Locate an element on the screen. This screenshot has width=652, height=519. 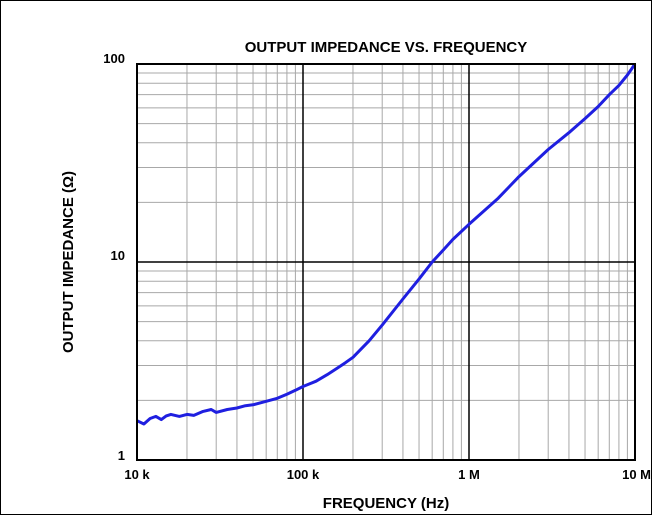
x-tick-label: 10 k is located at coordinates (137, 474).